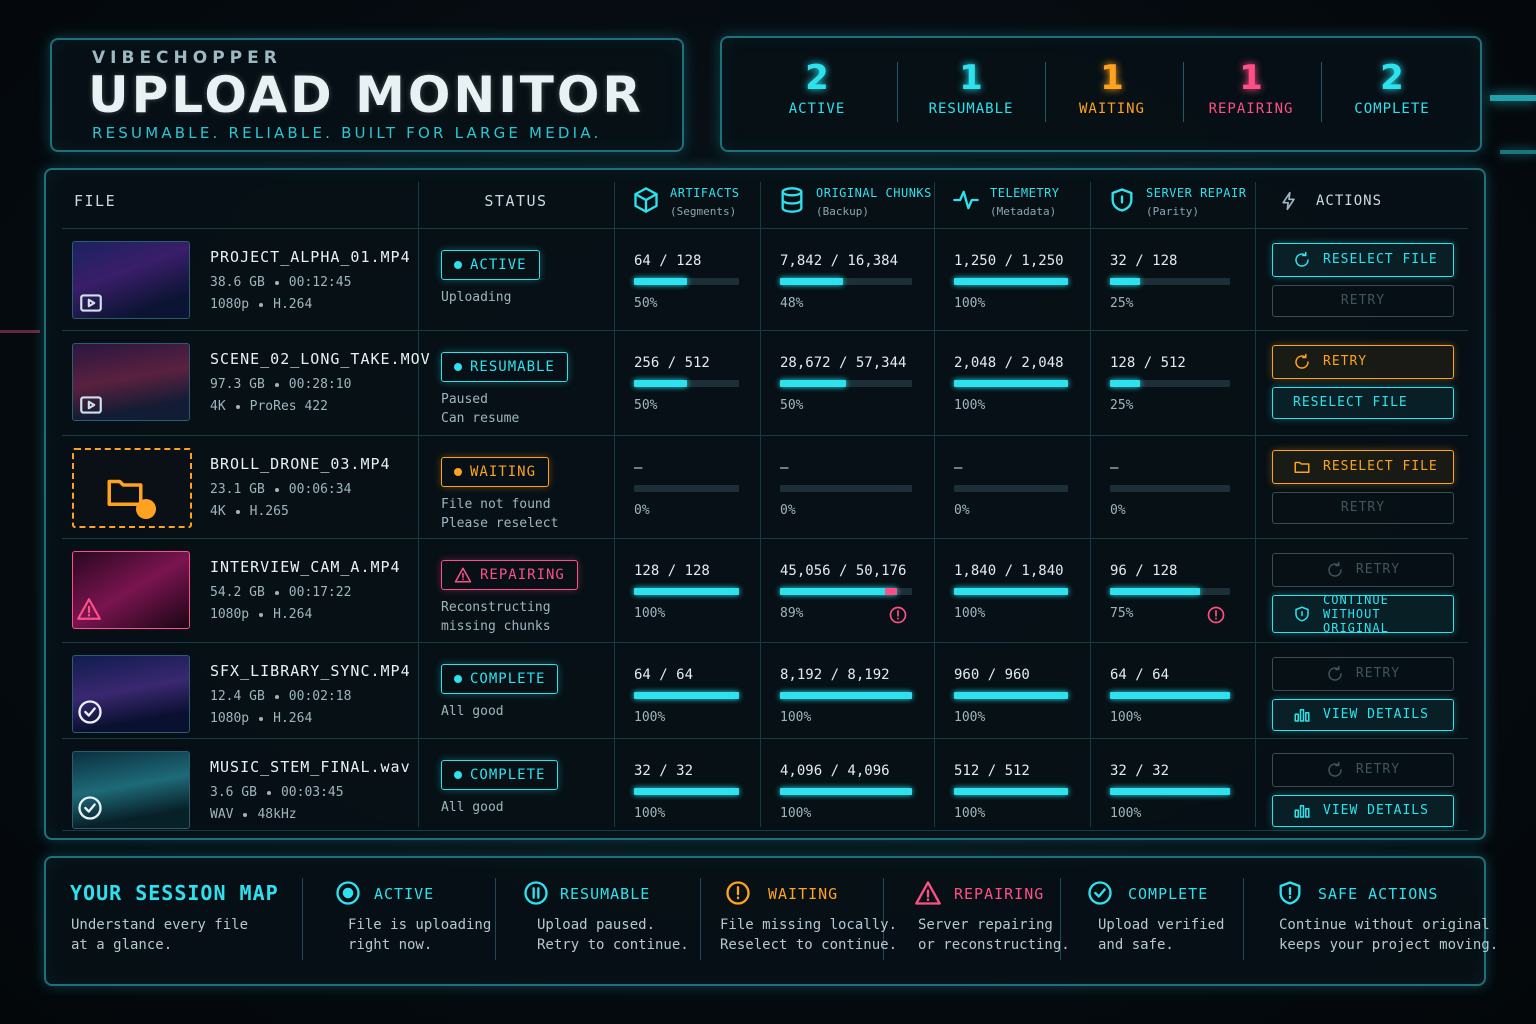 Image resolution: width=1536 pixels, height=1024 pixels. Describe the element at coordinates (934, 504) in the screenshot. I see `column-divider` at that location.